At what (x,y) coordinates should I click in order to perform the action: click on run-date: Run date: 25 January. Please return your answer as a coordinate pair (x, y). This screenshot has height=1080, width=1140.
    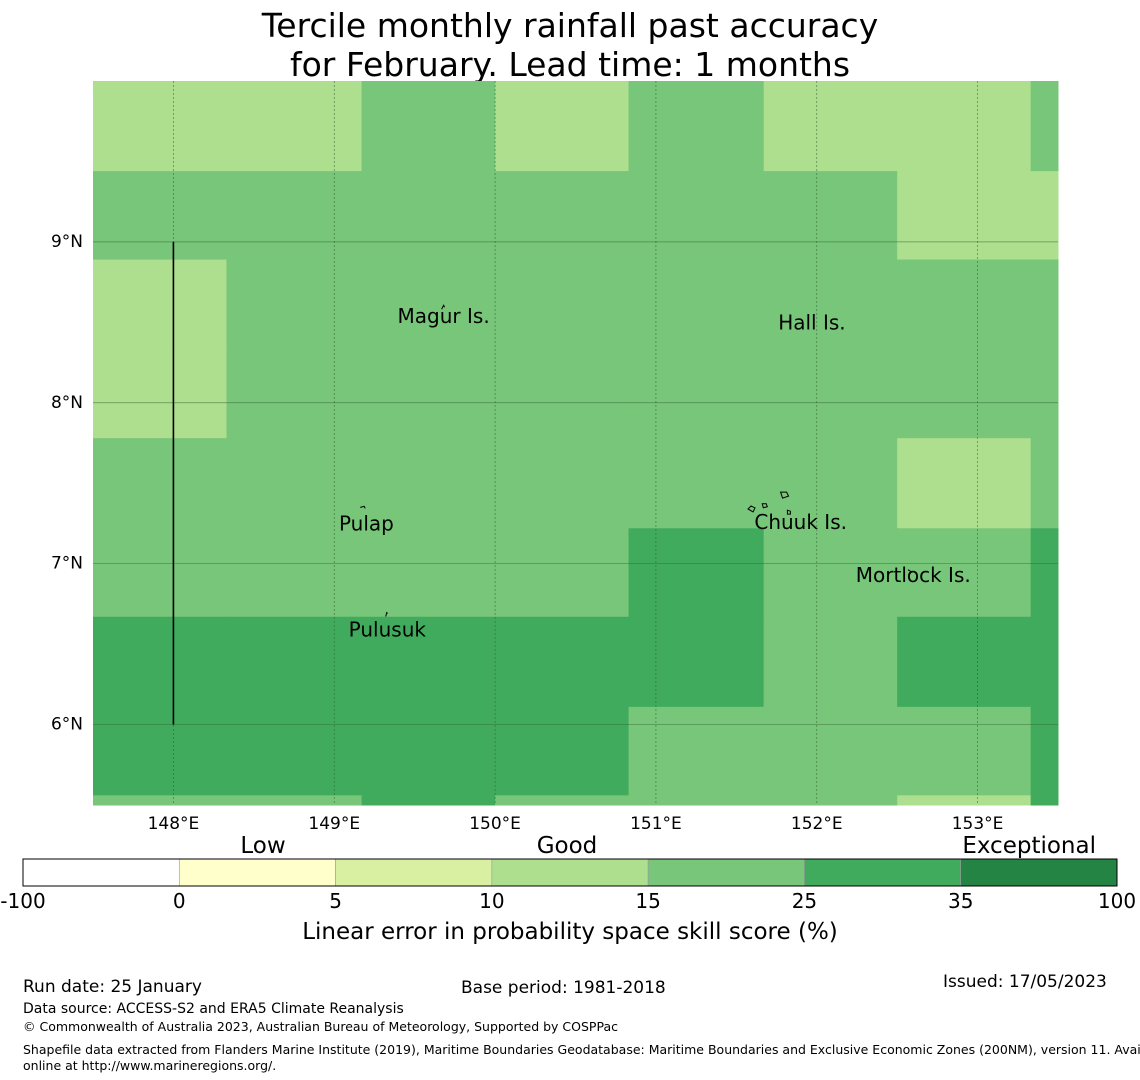
    Looking at the image, I should click on (112, 987).